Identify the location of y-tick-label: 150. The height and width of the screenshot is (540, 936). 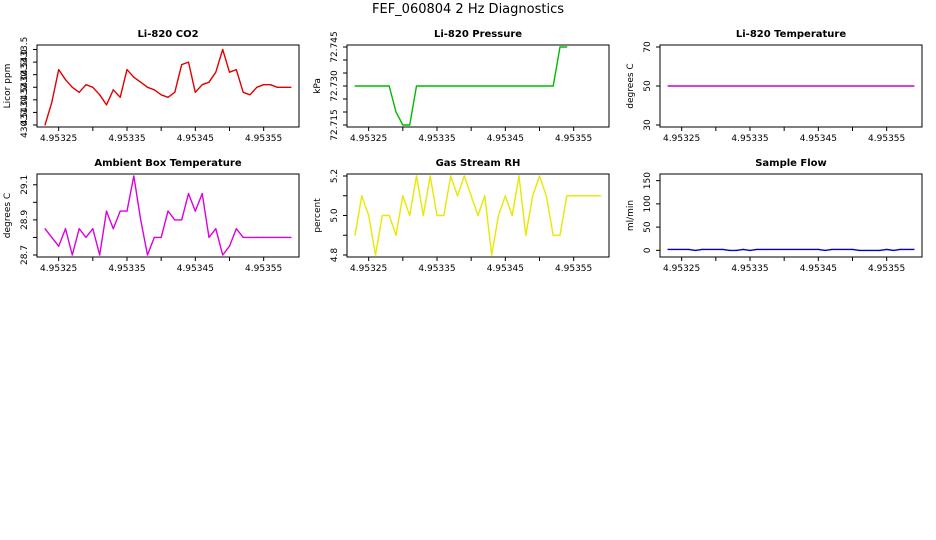
(648, 180).